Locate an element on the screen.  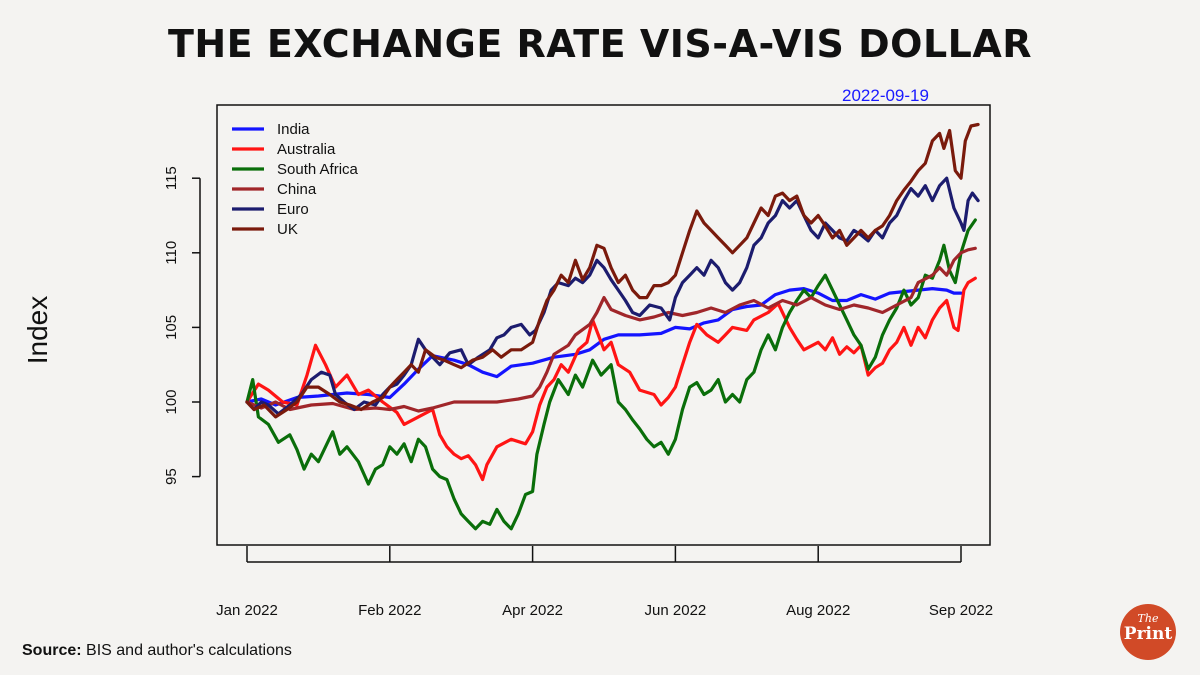
x-tick-label: Feb 2022 is located at coordinates (389, 610).